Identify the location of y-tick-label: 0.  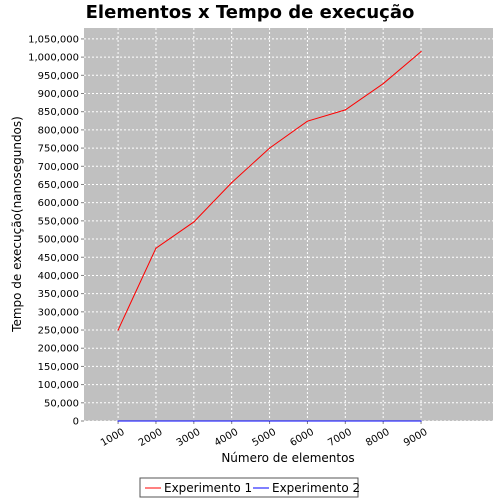
(76, 422).